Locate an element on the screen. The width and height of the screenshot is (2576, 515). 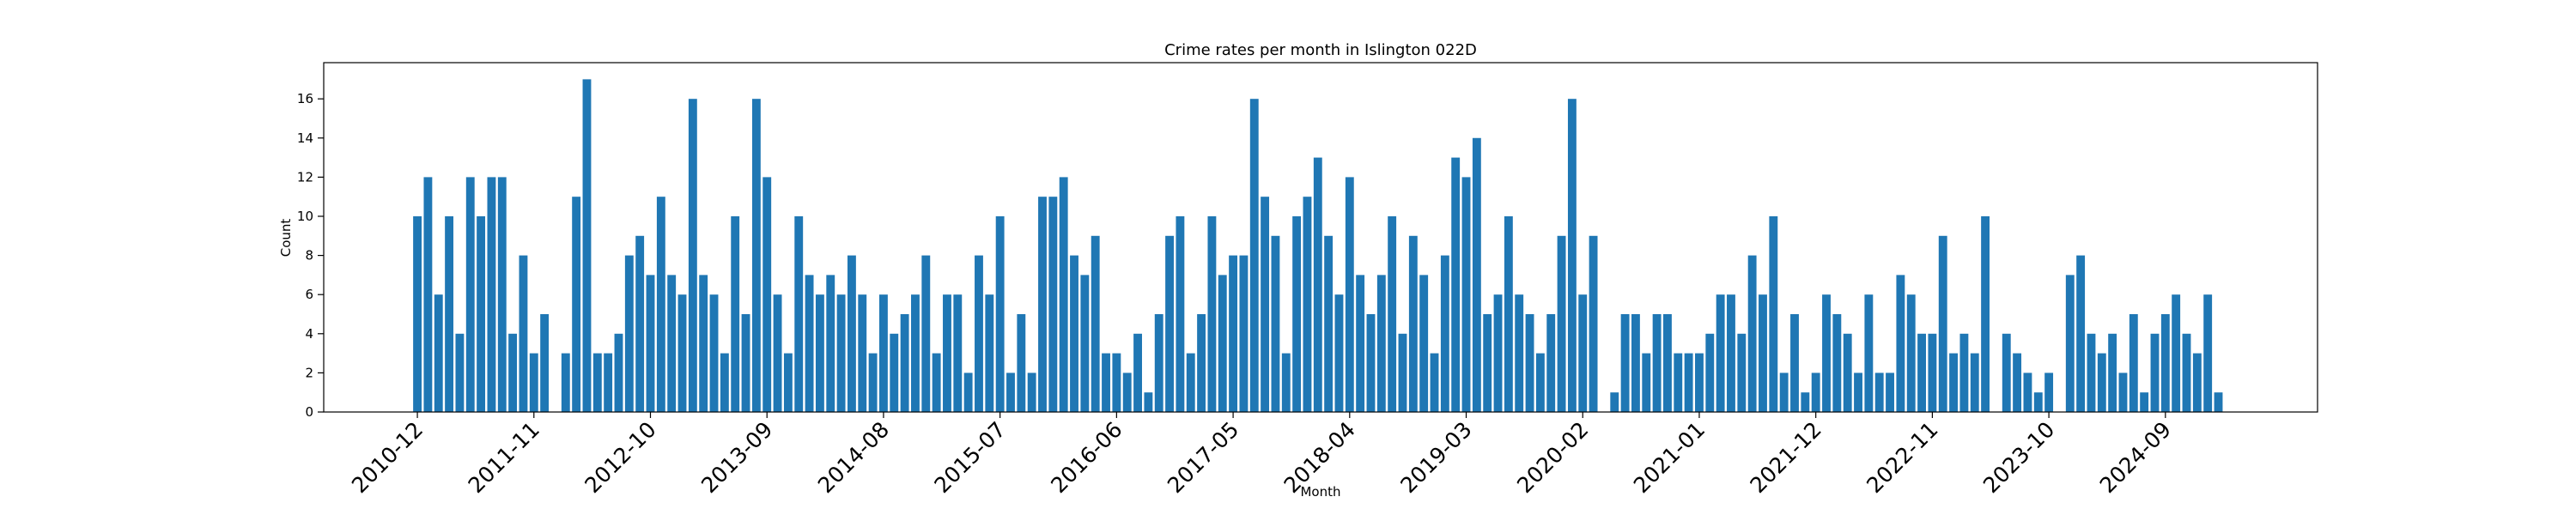
x-tick-label: 2021-12 is located at coordinates (1786, 457).